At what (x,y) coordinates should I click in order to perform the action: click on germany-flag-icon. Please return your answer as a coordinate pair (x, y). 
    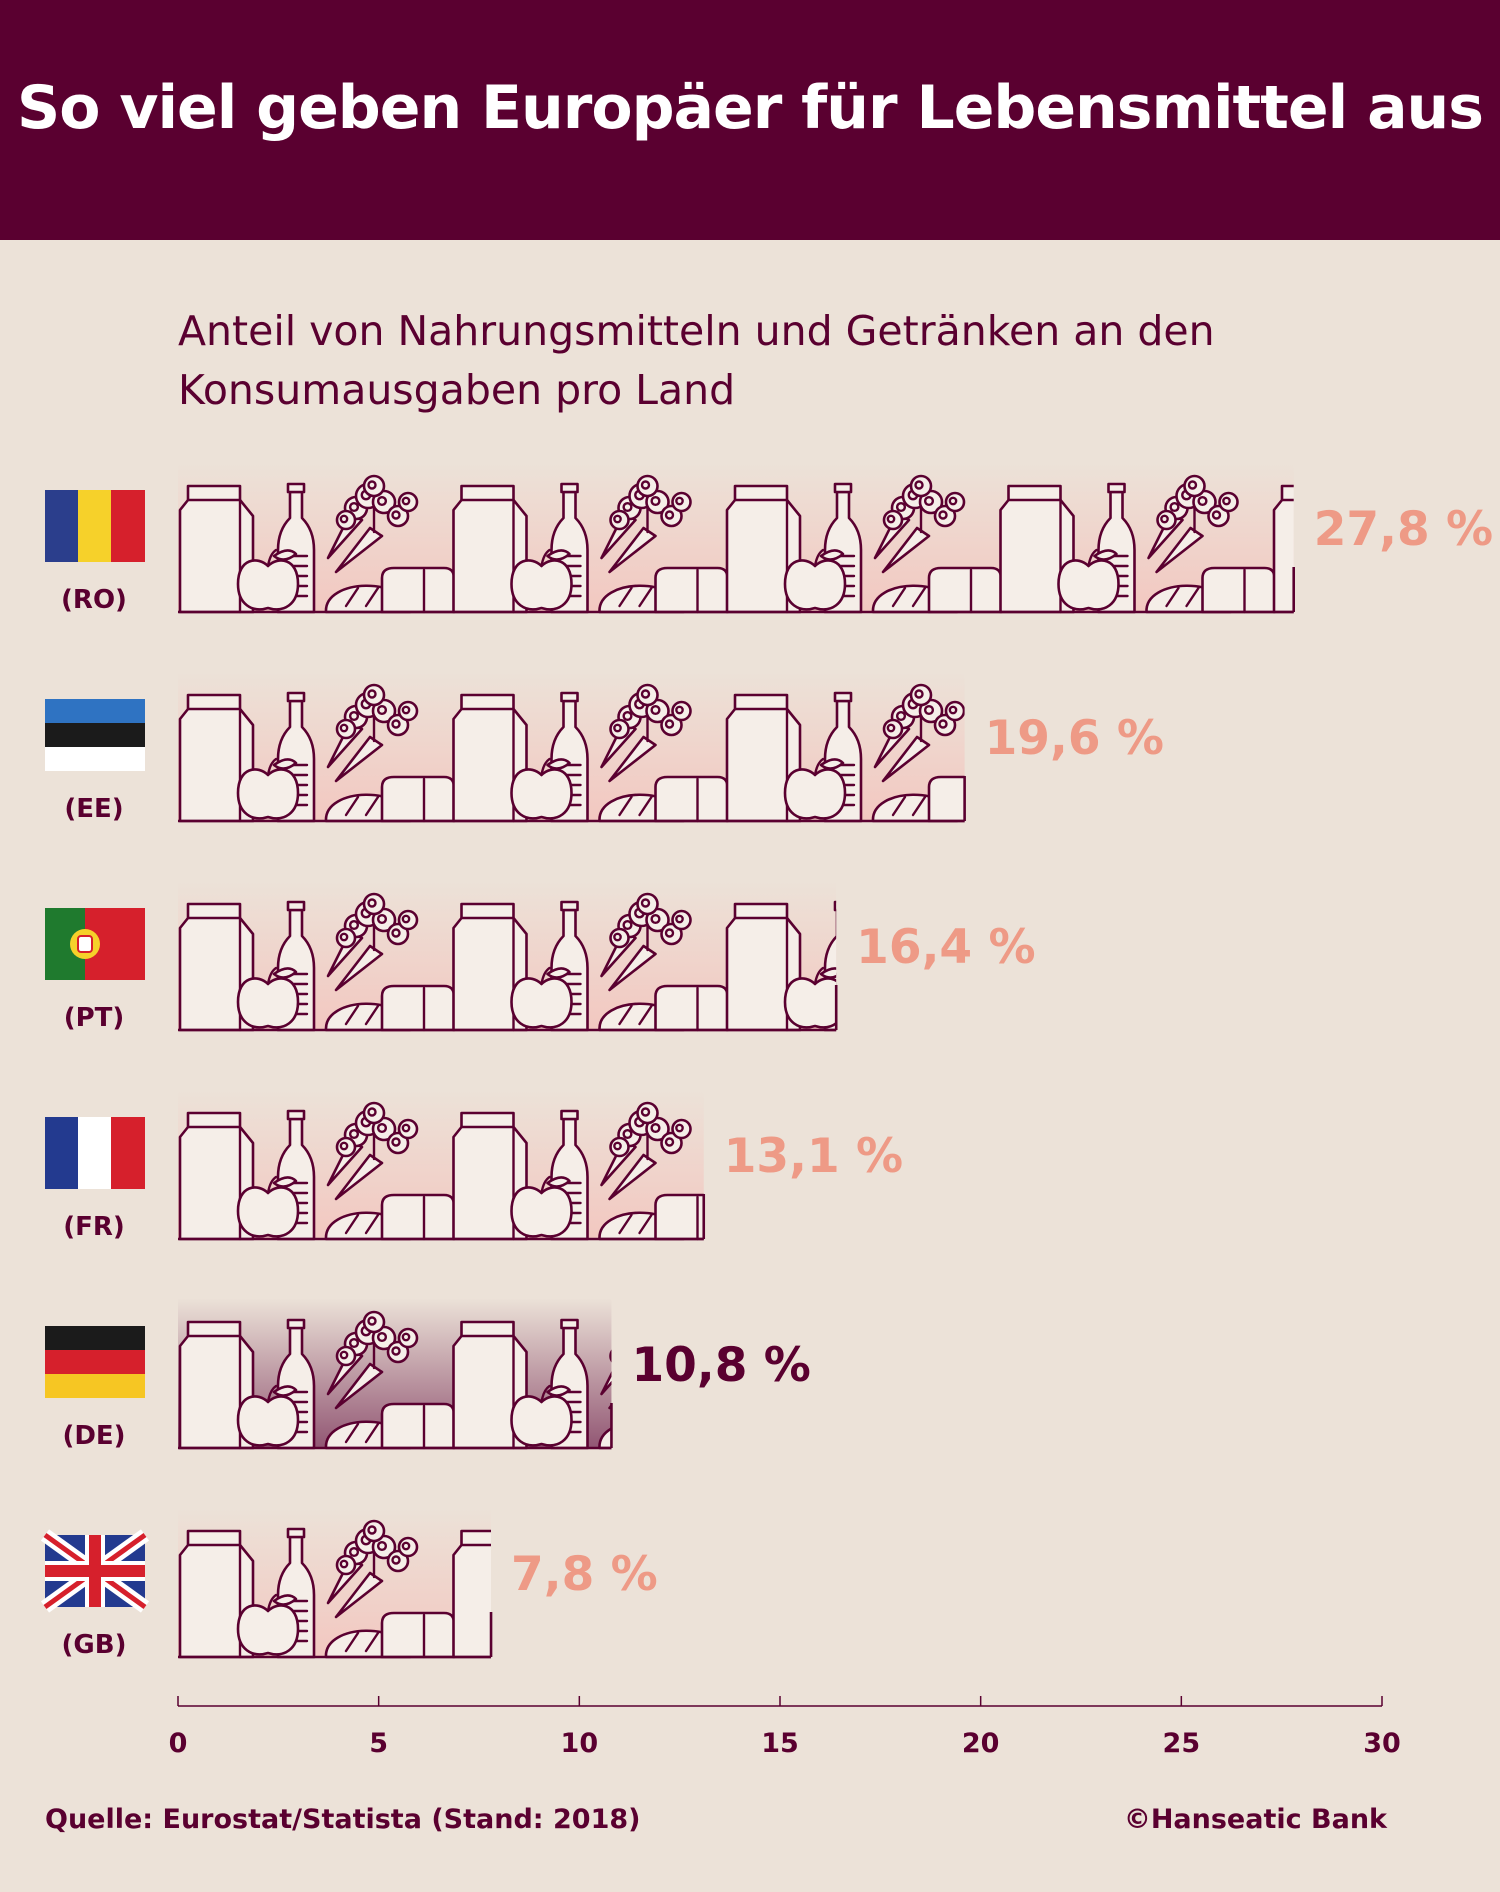
    Looking at the image, I should click on (95, 1362).